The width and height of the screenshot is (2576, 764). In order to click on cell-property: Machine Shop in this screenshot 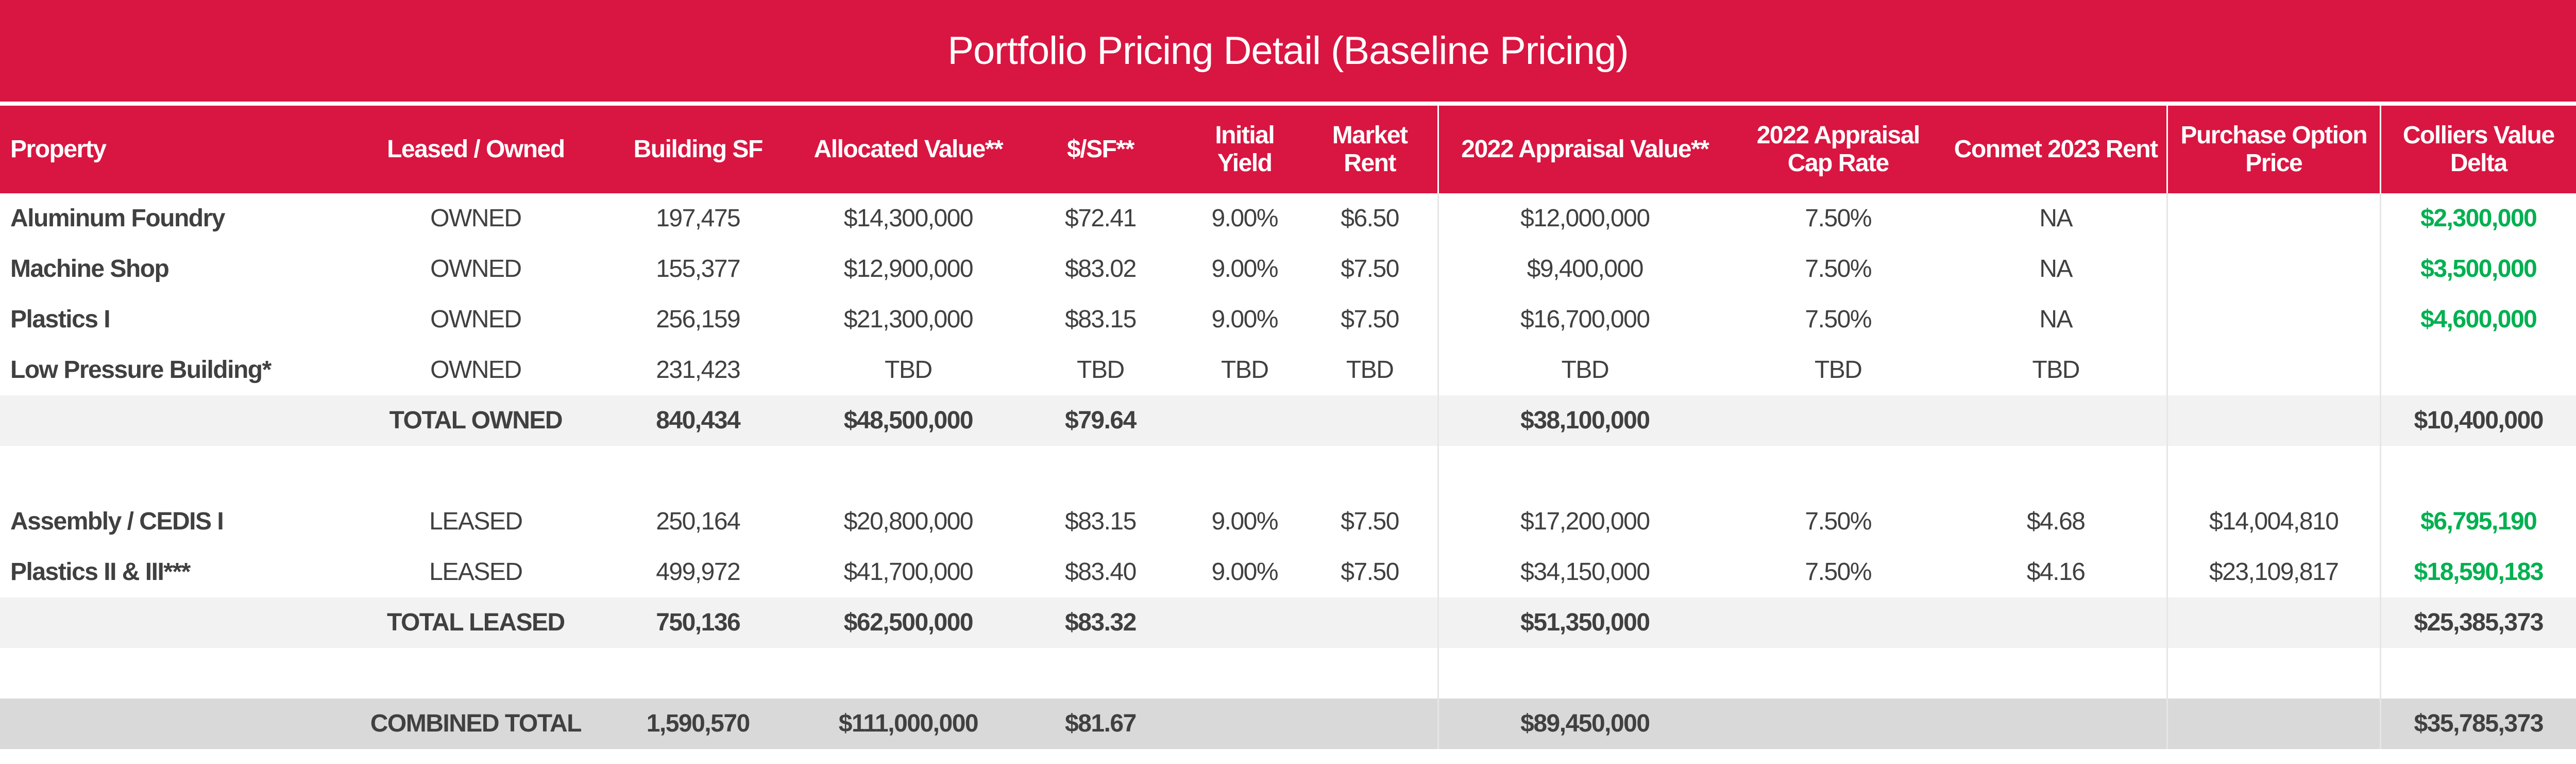, I will do `click(90, 269)`.